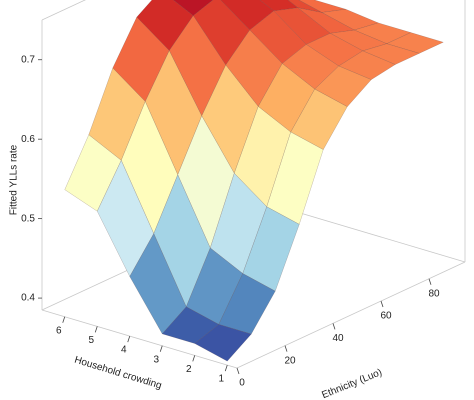 Image resolution: width=474 pixels, height=400 pixels. Describe the element at coordinates (28, 139) in the screenshot. I see `z-tick-label: 0.6` at that location.